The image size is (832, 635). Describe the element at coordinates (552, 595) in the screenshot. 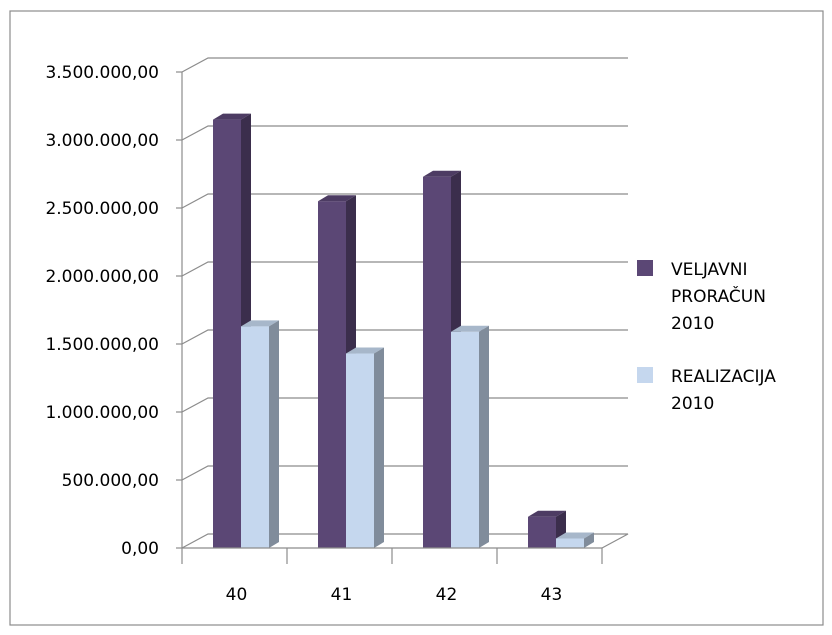

I see `x-tick-label: 43` at that location.